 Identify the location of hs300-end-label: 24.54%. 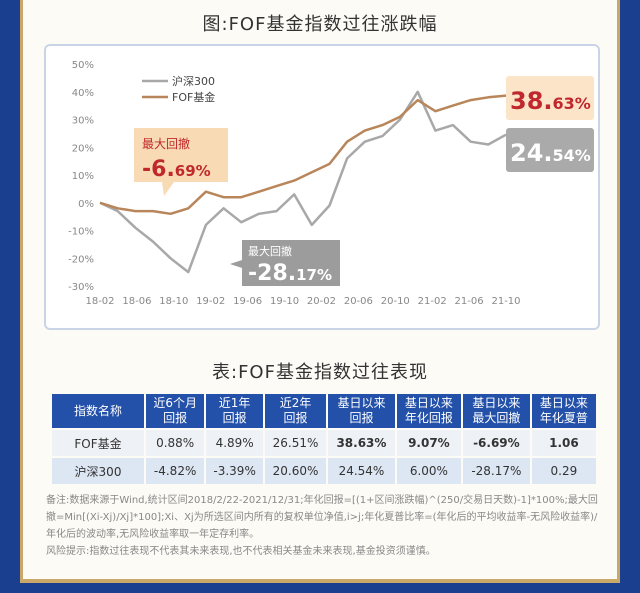
(550, 150).